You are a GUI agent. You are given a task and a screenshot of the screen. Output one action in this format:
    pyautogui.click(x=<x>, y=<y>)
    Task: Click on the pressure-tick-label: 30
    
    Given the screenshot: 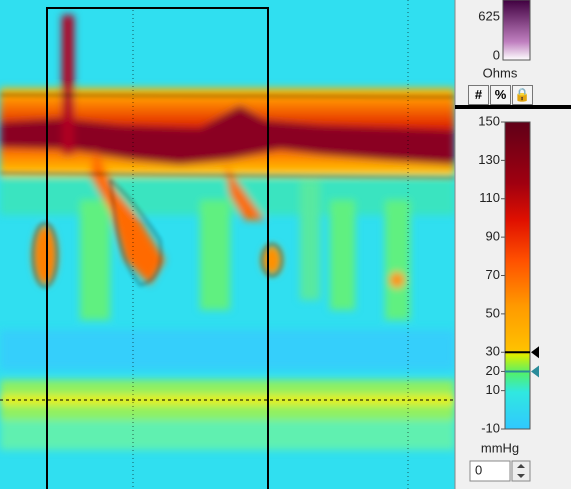 What is the action you would take?
    pyautogui.click(x=493, y=351)
    